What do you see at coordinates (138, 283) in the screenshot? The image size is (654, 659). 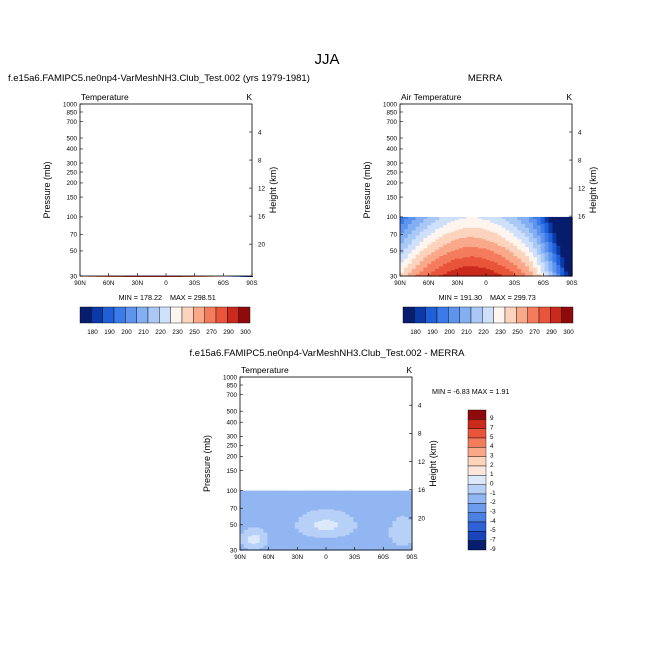 I see `x-tick-label: 30N` at bounding box center [138, 283].